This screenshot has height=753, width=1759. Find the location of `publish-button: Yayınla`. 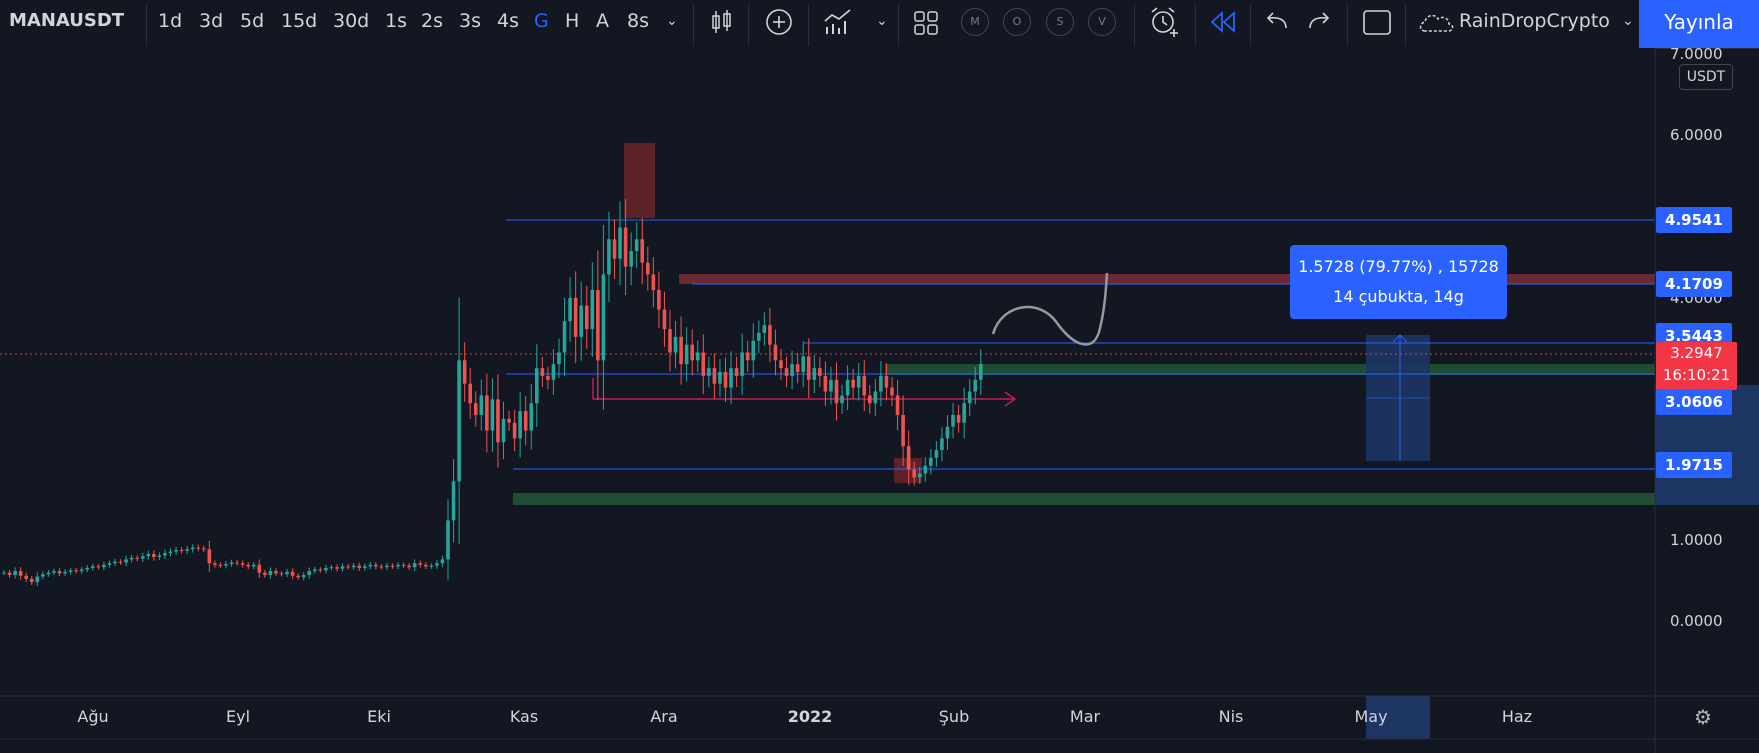

publish-button: Yayınla is located at coordinates (1699, 24).